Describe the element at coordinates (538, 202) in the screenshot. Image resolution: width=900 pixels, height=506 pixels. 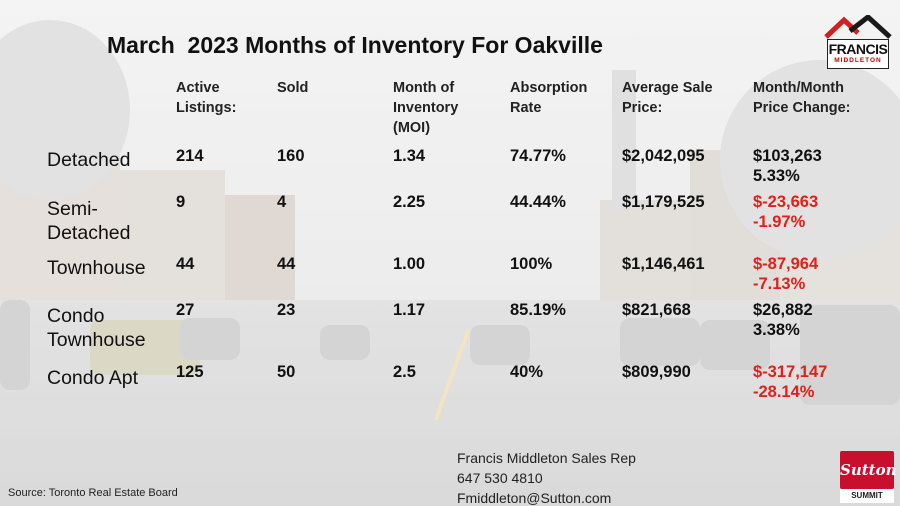
I see `cell-absorption: 44.44%` at that location.